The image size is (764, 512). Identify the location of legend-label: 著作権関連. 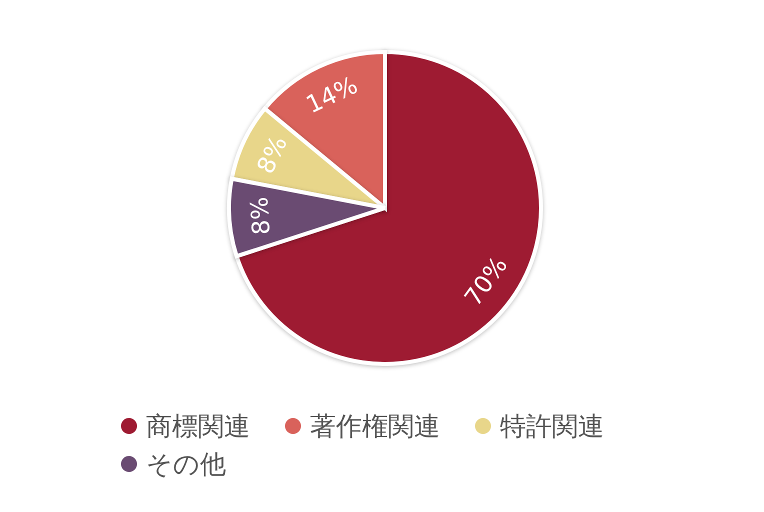
(375, 427).